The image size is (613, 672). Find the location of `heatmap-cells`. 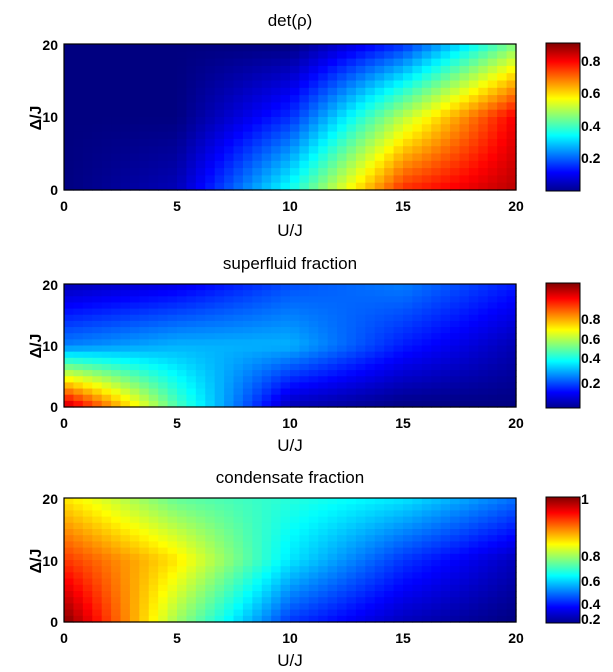

heatmap-cells is located at coordinates (290, 346).